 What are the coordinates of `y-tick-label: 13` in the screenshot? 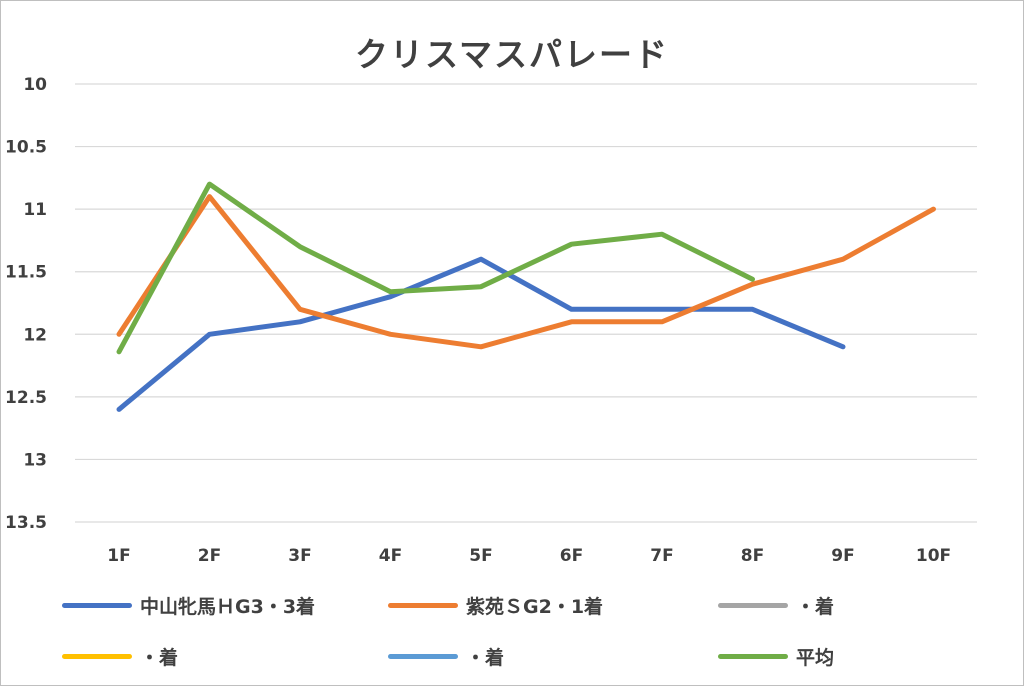 It's located at (35, 460).